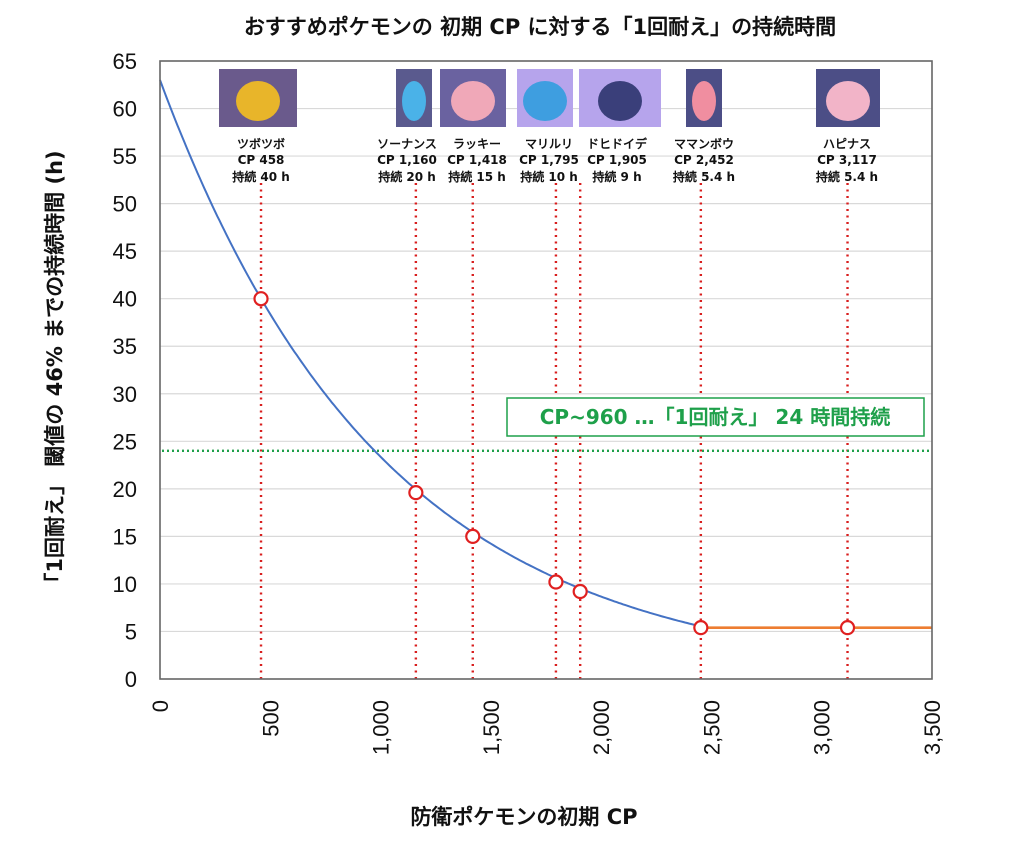 The height and width of the screenshot is (848, 1024). Describe the element at coordinates (125, 204) in the screenshot. I see `y-tick-label: 50` at that location.